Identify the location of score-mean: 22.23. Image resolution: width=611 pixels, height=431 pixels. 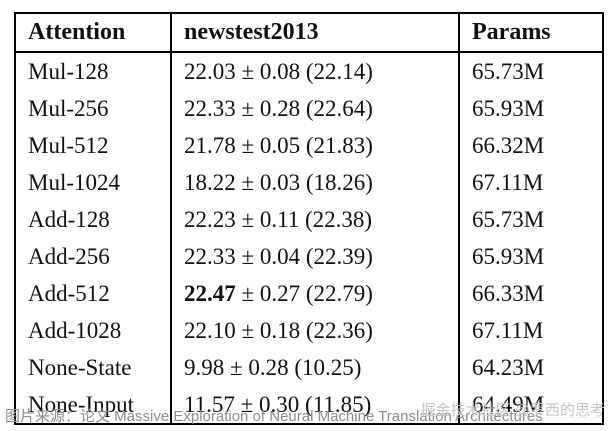
(210, 219).